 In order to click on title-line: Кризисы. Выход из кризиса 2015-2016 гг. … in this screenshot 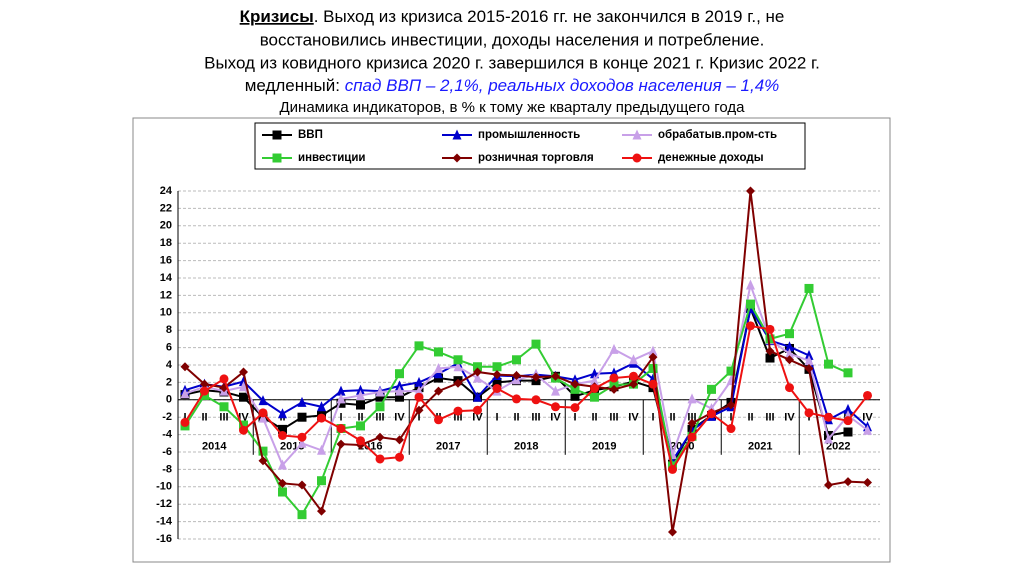, I will do `click(512, 16)`.